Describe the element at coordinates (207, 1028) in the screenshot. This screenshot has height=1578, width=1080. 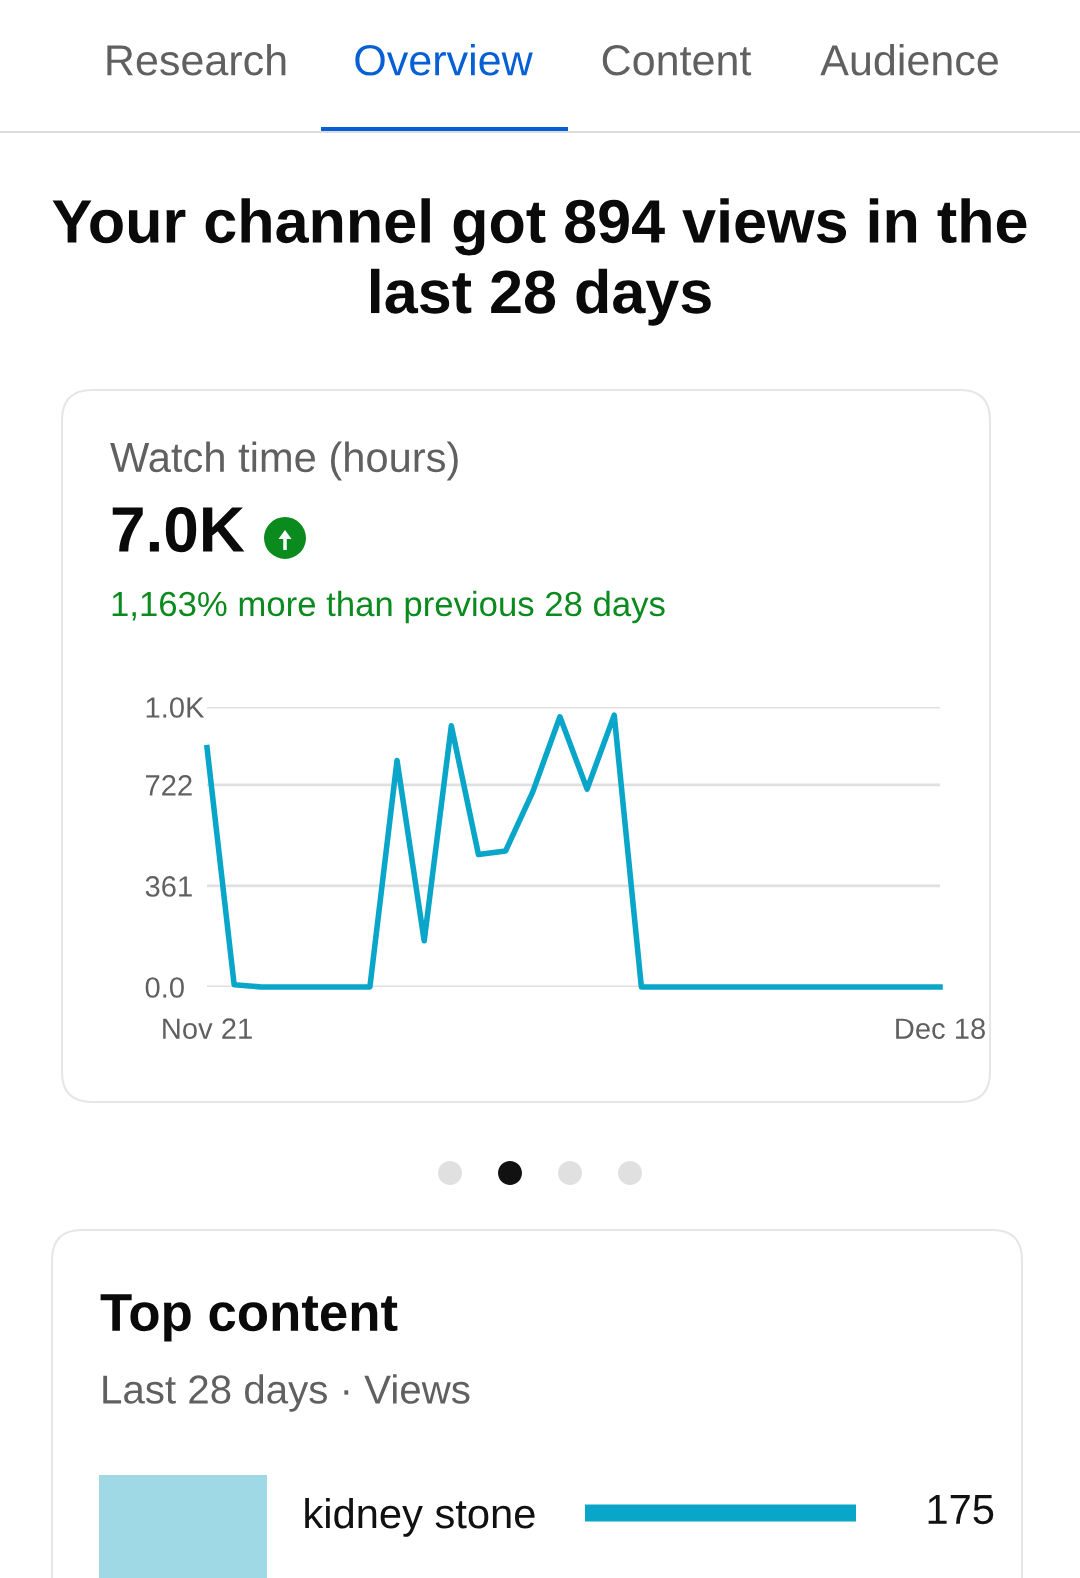
I see `x-tick-label: Nov 21` at that location.